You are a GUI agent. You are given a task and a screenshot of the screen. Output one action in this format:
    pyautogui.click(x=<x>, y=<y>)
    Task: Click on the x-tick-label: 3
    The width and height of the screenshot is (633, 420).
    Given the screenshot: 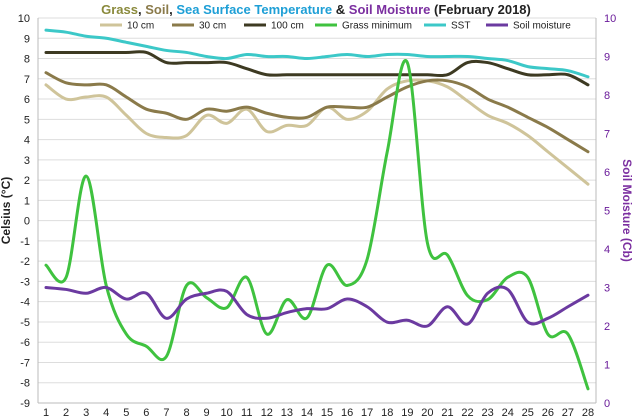 What is the action you would take?
    pyautogui.click(x=86, y=413)
    